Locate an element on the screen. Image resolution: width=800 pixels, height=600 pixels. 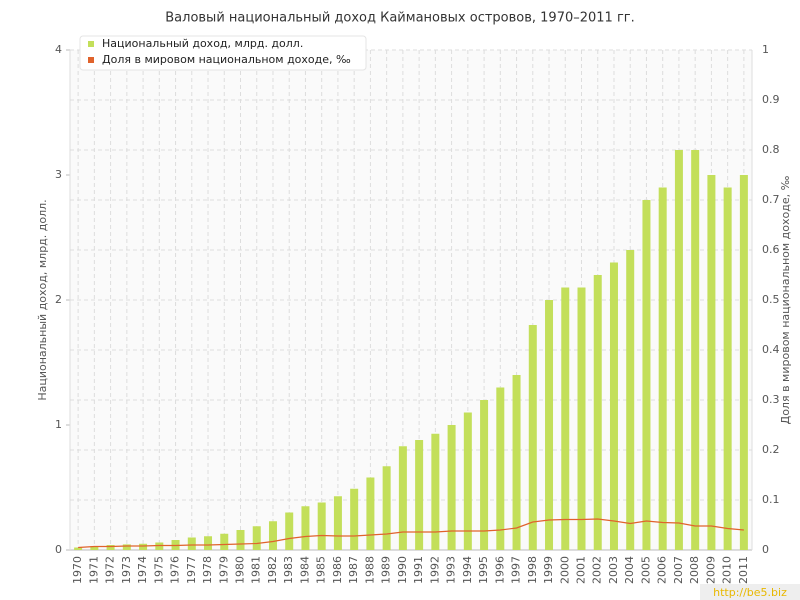
x-tick-label: 1978 is located at coordinates (207, 570).